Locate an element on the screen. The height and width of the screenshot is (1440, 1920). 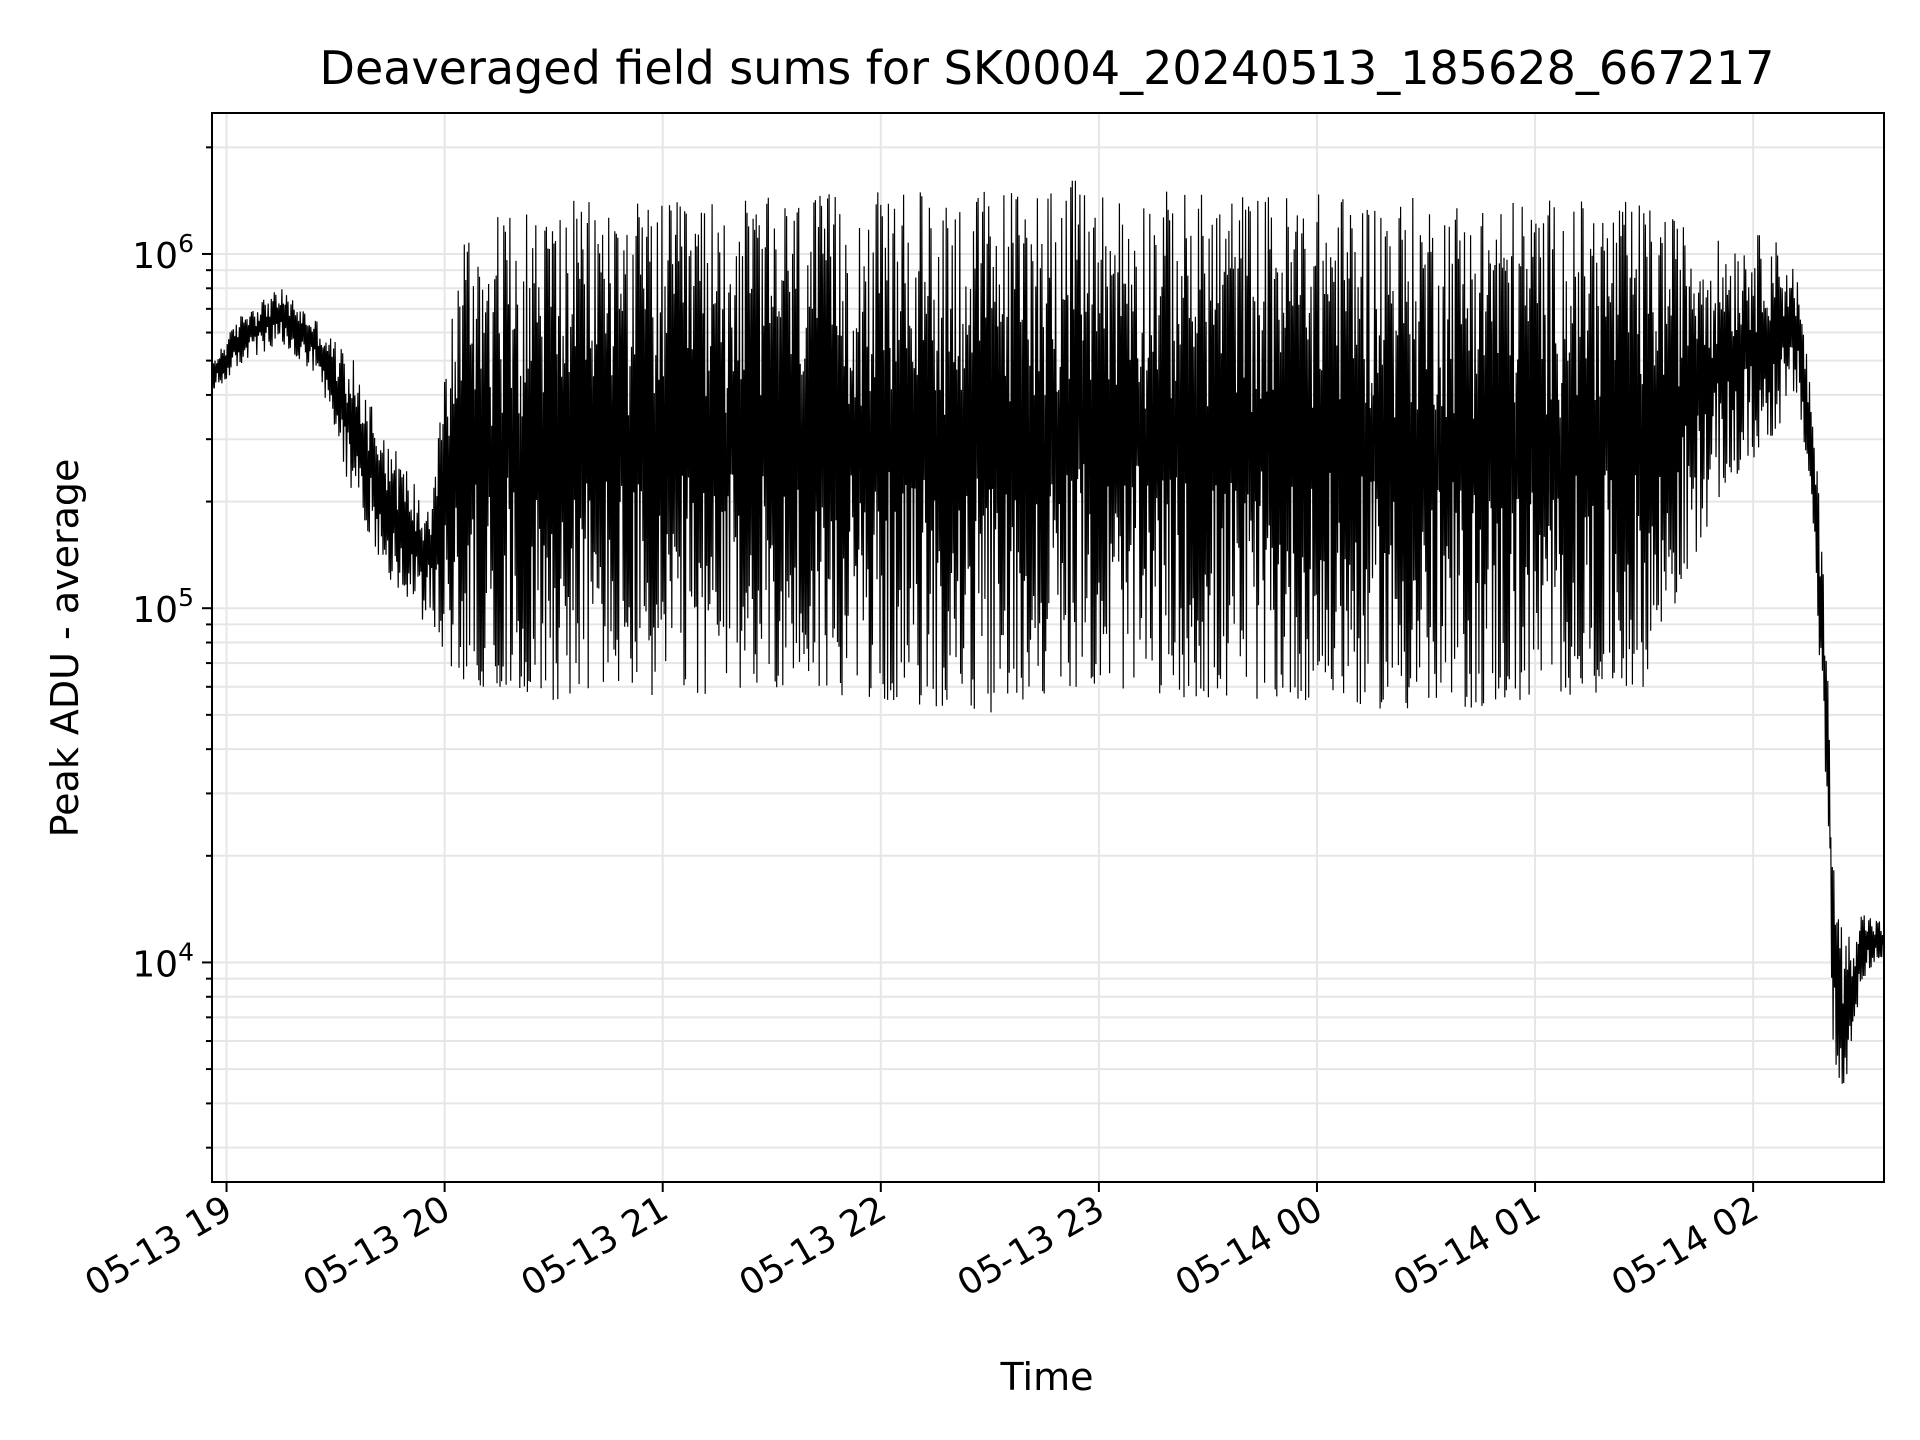
y-tick-label: 10⁵ is located at coordinates (163, 607).